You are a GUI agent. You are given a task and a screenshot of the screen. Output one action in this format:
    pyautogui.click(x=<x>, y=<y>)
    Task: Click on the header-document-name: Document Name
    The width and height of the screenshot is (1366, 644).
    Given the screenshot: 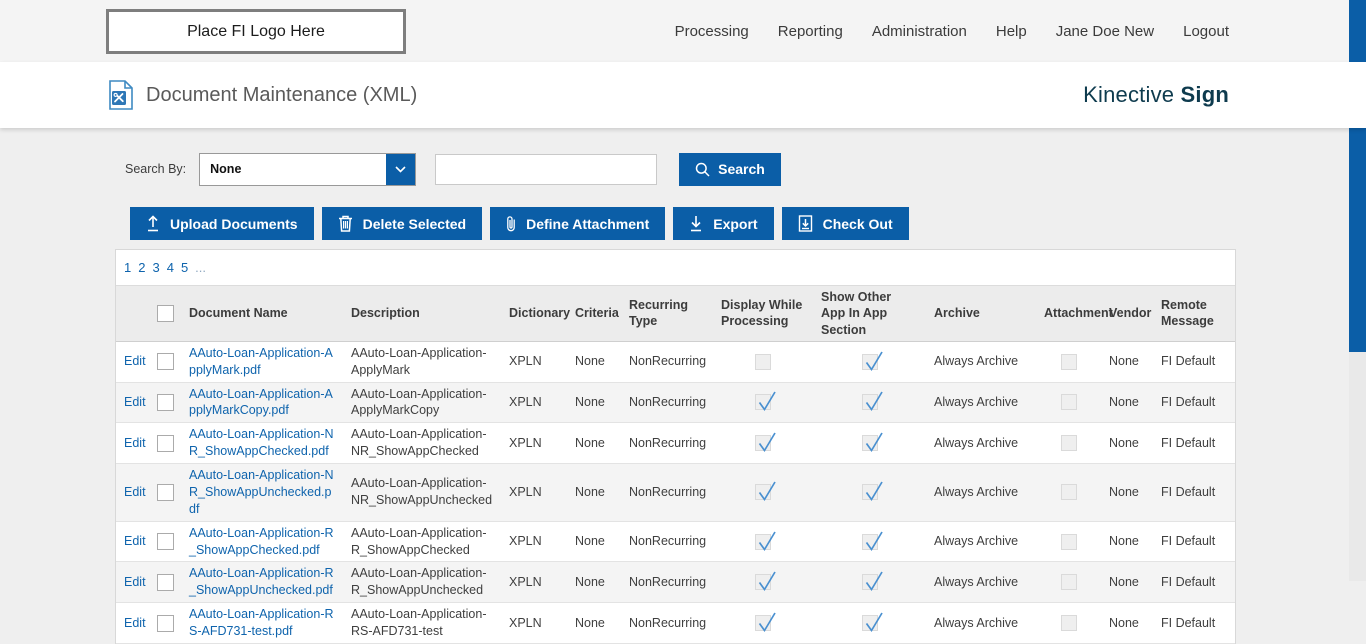 What is the action you would take?
    pyautogui.click(x=238, y=313)
    